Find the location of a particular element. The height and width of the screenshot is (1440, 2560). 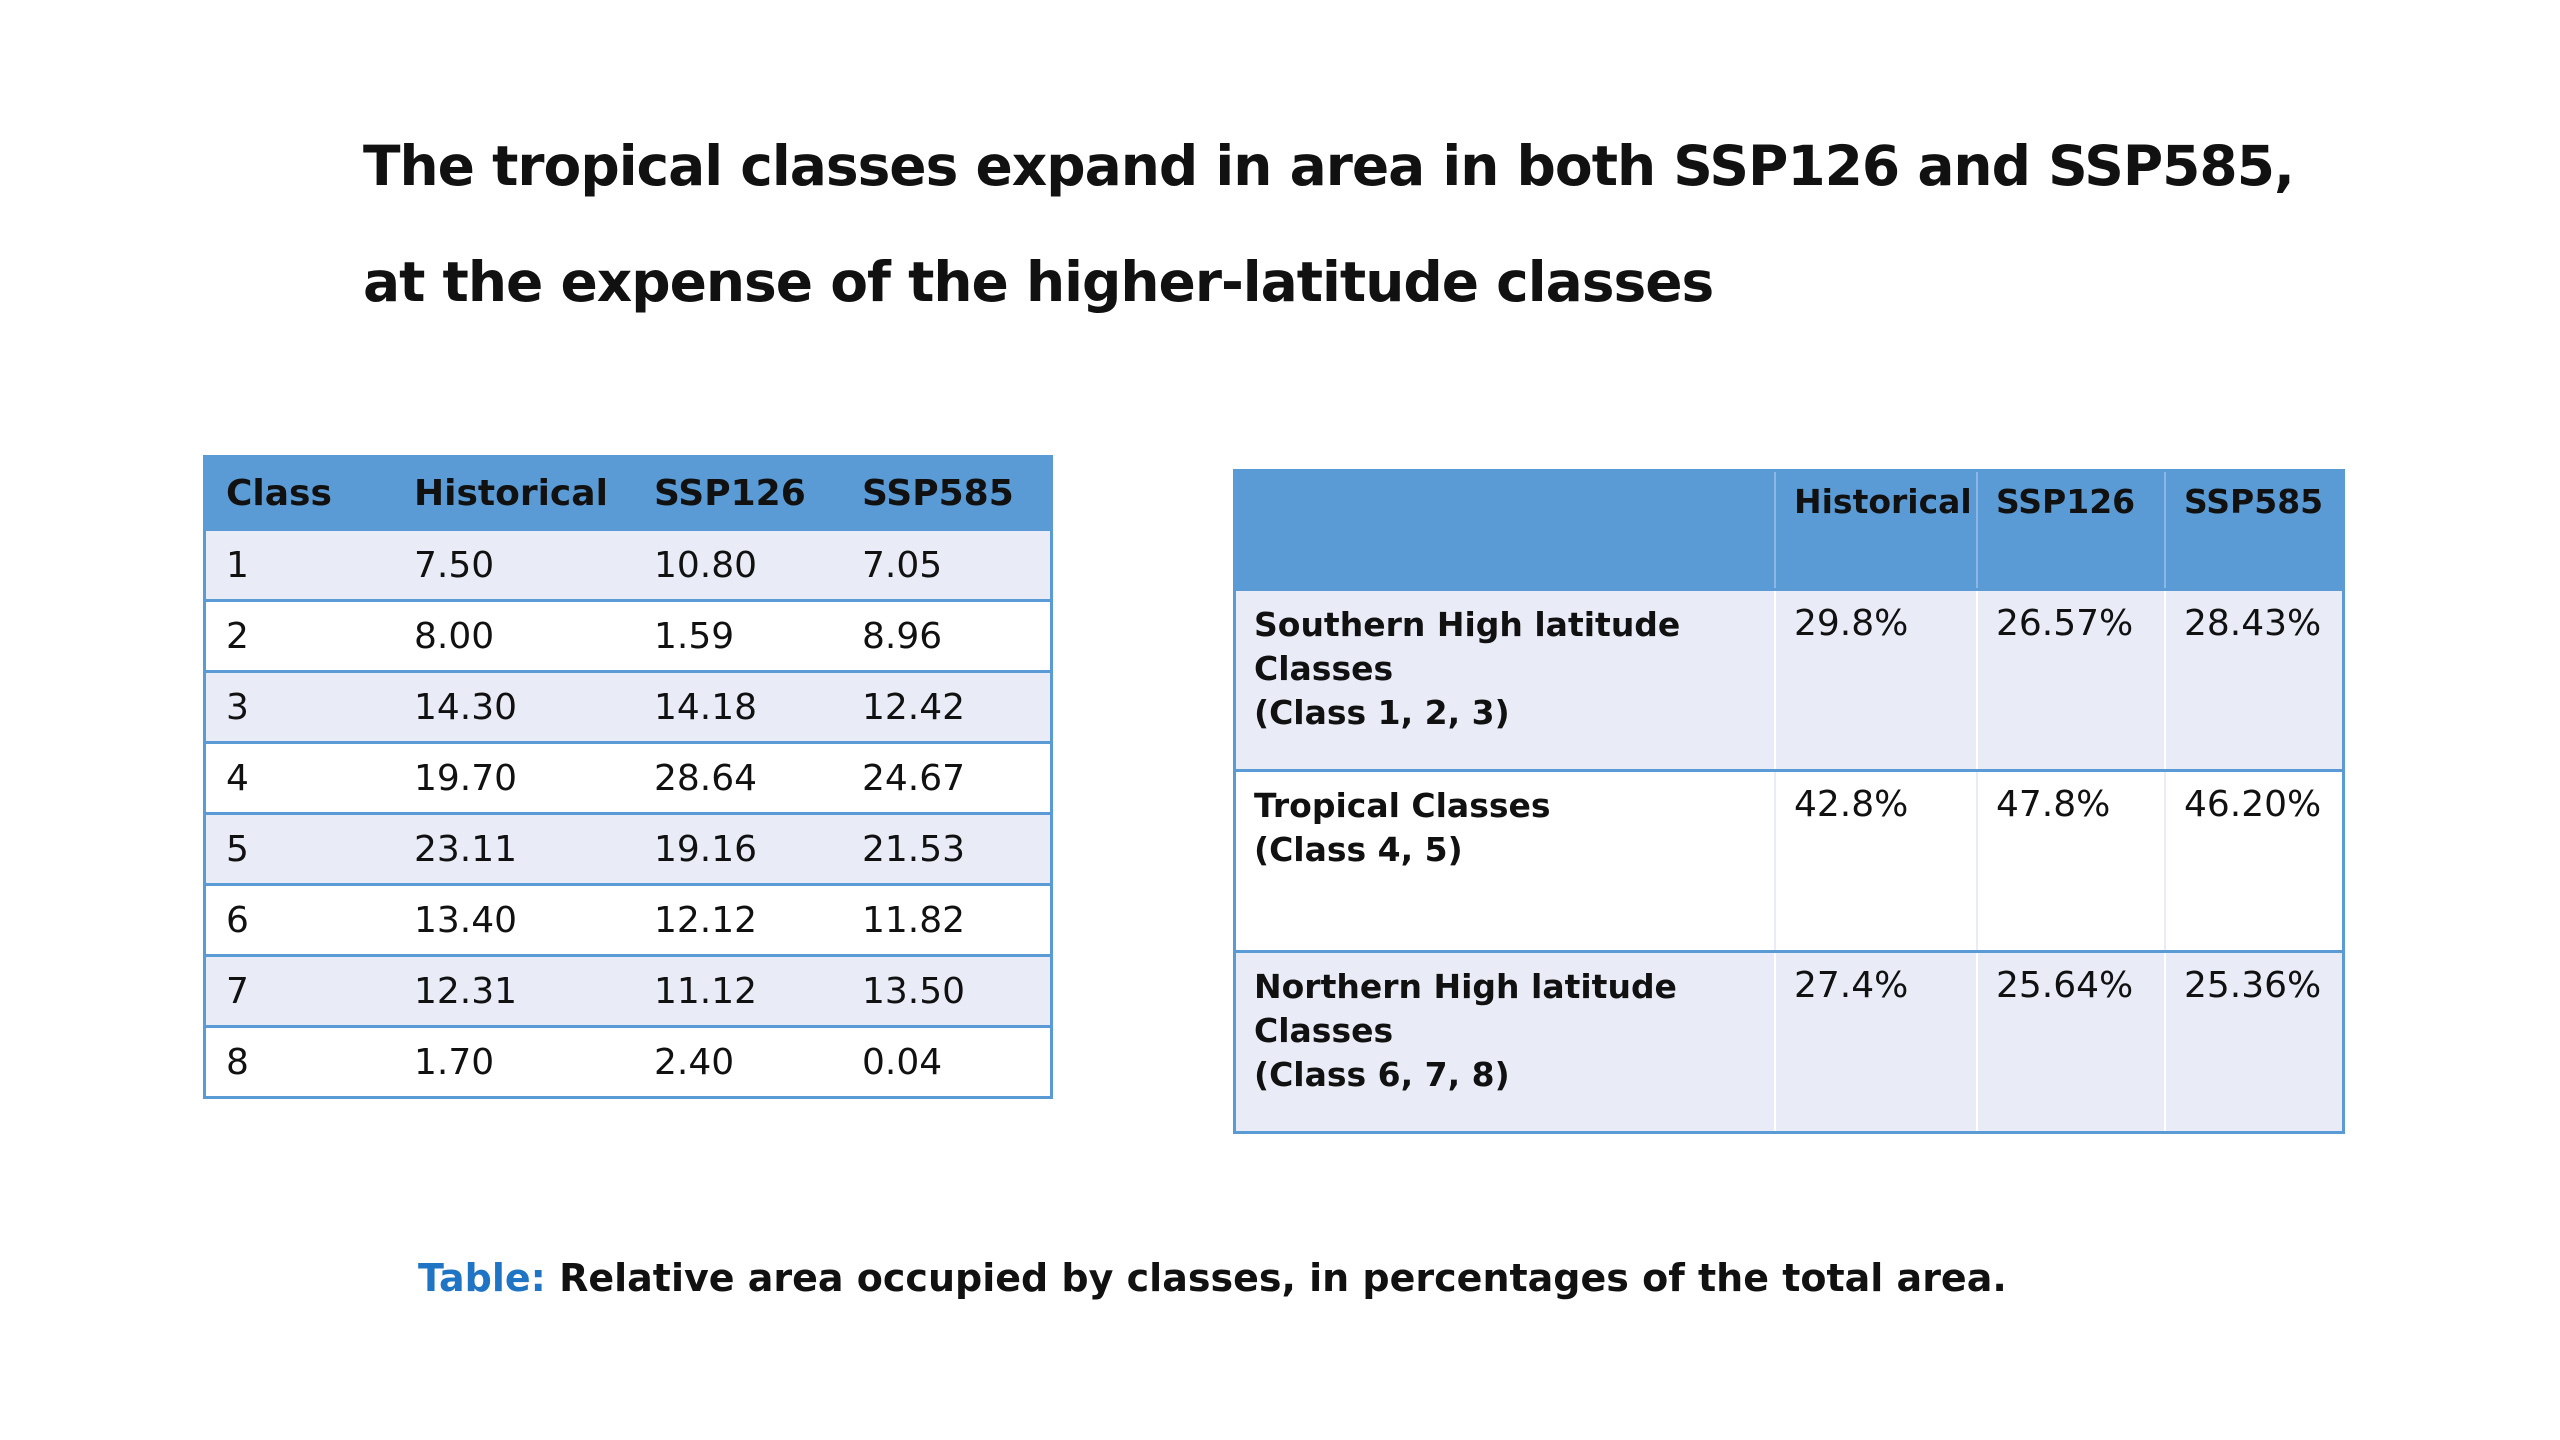

ssp126-cell: 14.18 is located at coordinates (738, 706).